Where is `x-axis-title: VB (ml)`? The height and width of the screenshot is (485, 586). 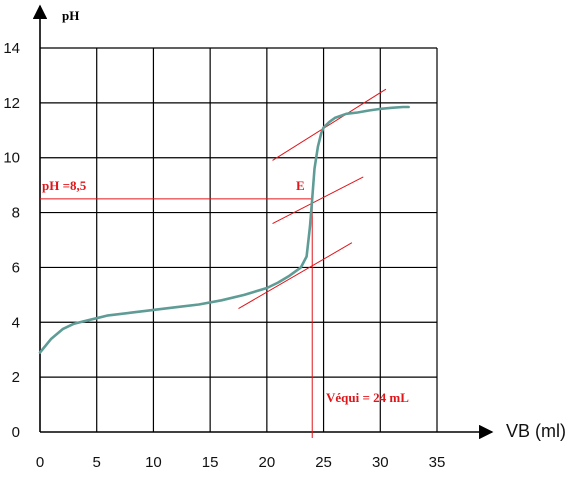
x-axis-title: VB (ml) is located at coordinates (536, 431).